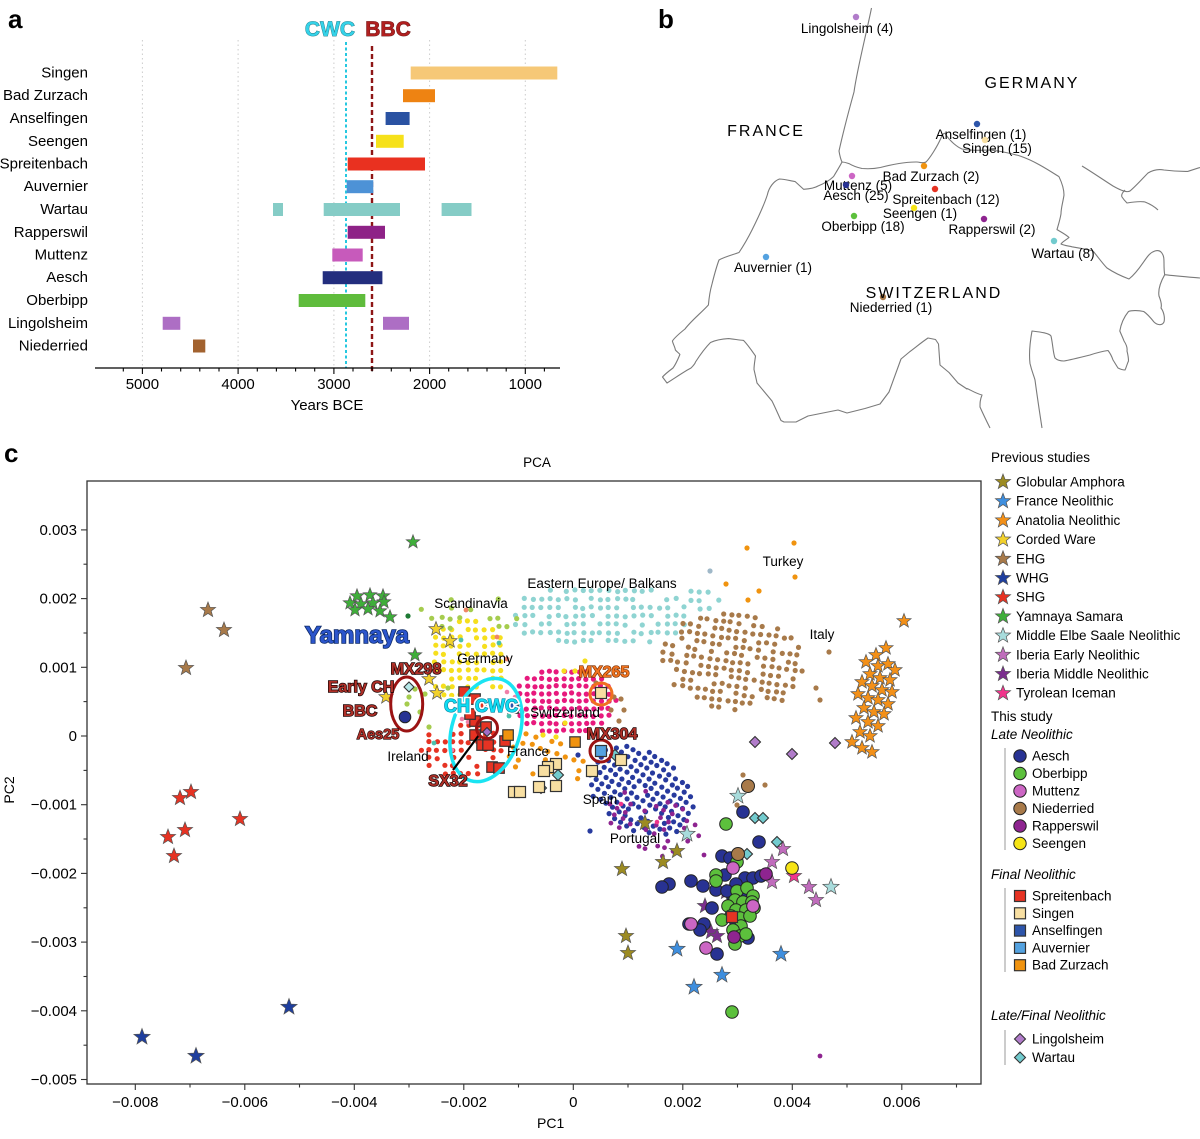 This screenshot has width=1200, height=1139. Describe the element at coordinates (902, 1102) in the screenshot. I see `svg-text: 0.006` at that location.